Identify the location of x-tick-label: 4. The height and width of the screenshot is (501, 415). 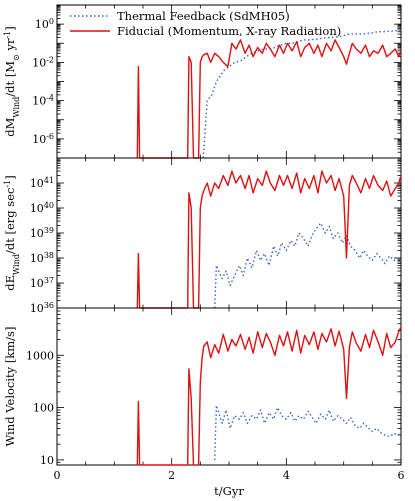
(286, 475).